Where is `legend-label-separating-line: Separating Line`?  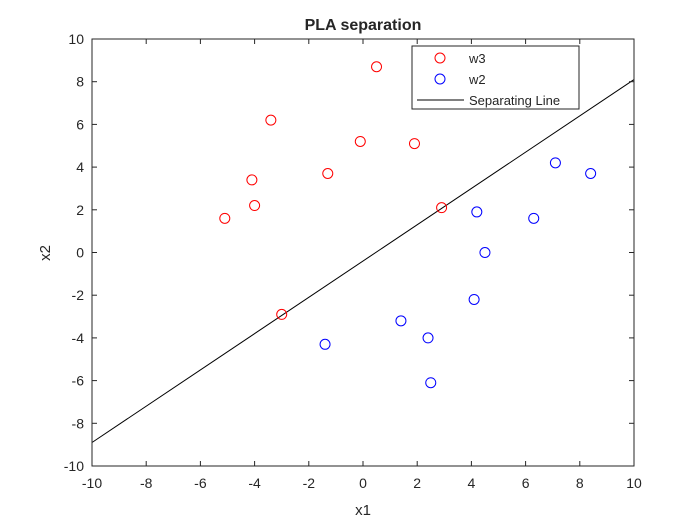 legend-label-separating-line: Separating Line is located at coordinates (514, 100).